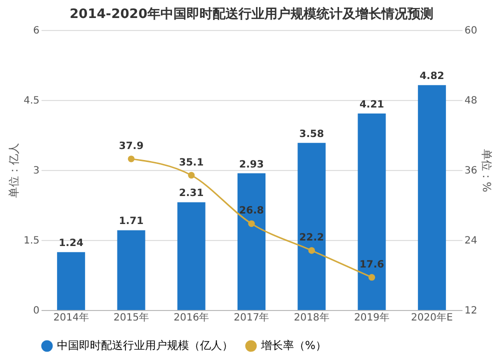 Image resolution: width=500 pixels, height=362 pixels. Describe the element at coordinates (251, 211) in the screenshot. I see `data-label: 26.8` at that location.